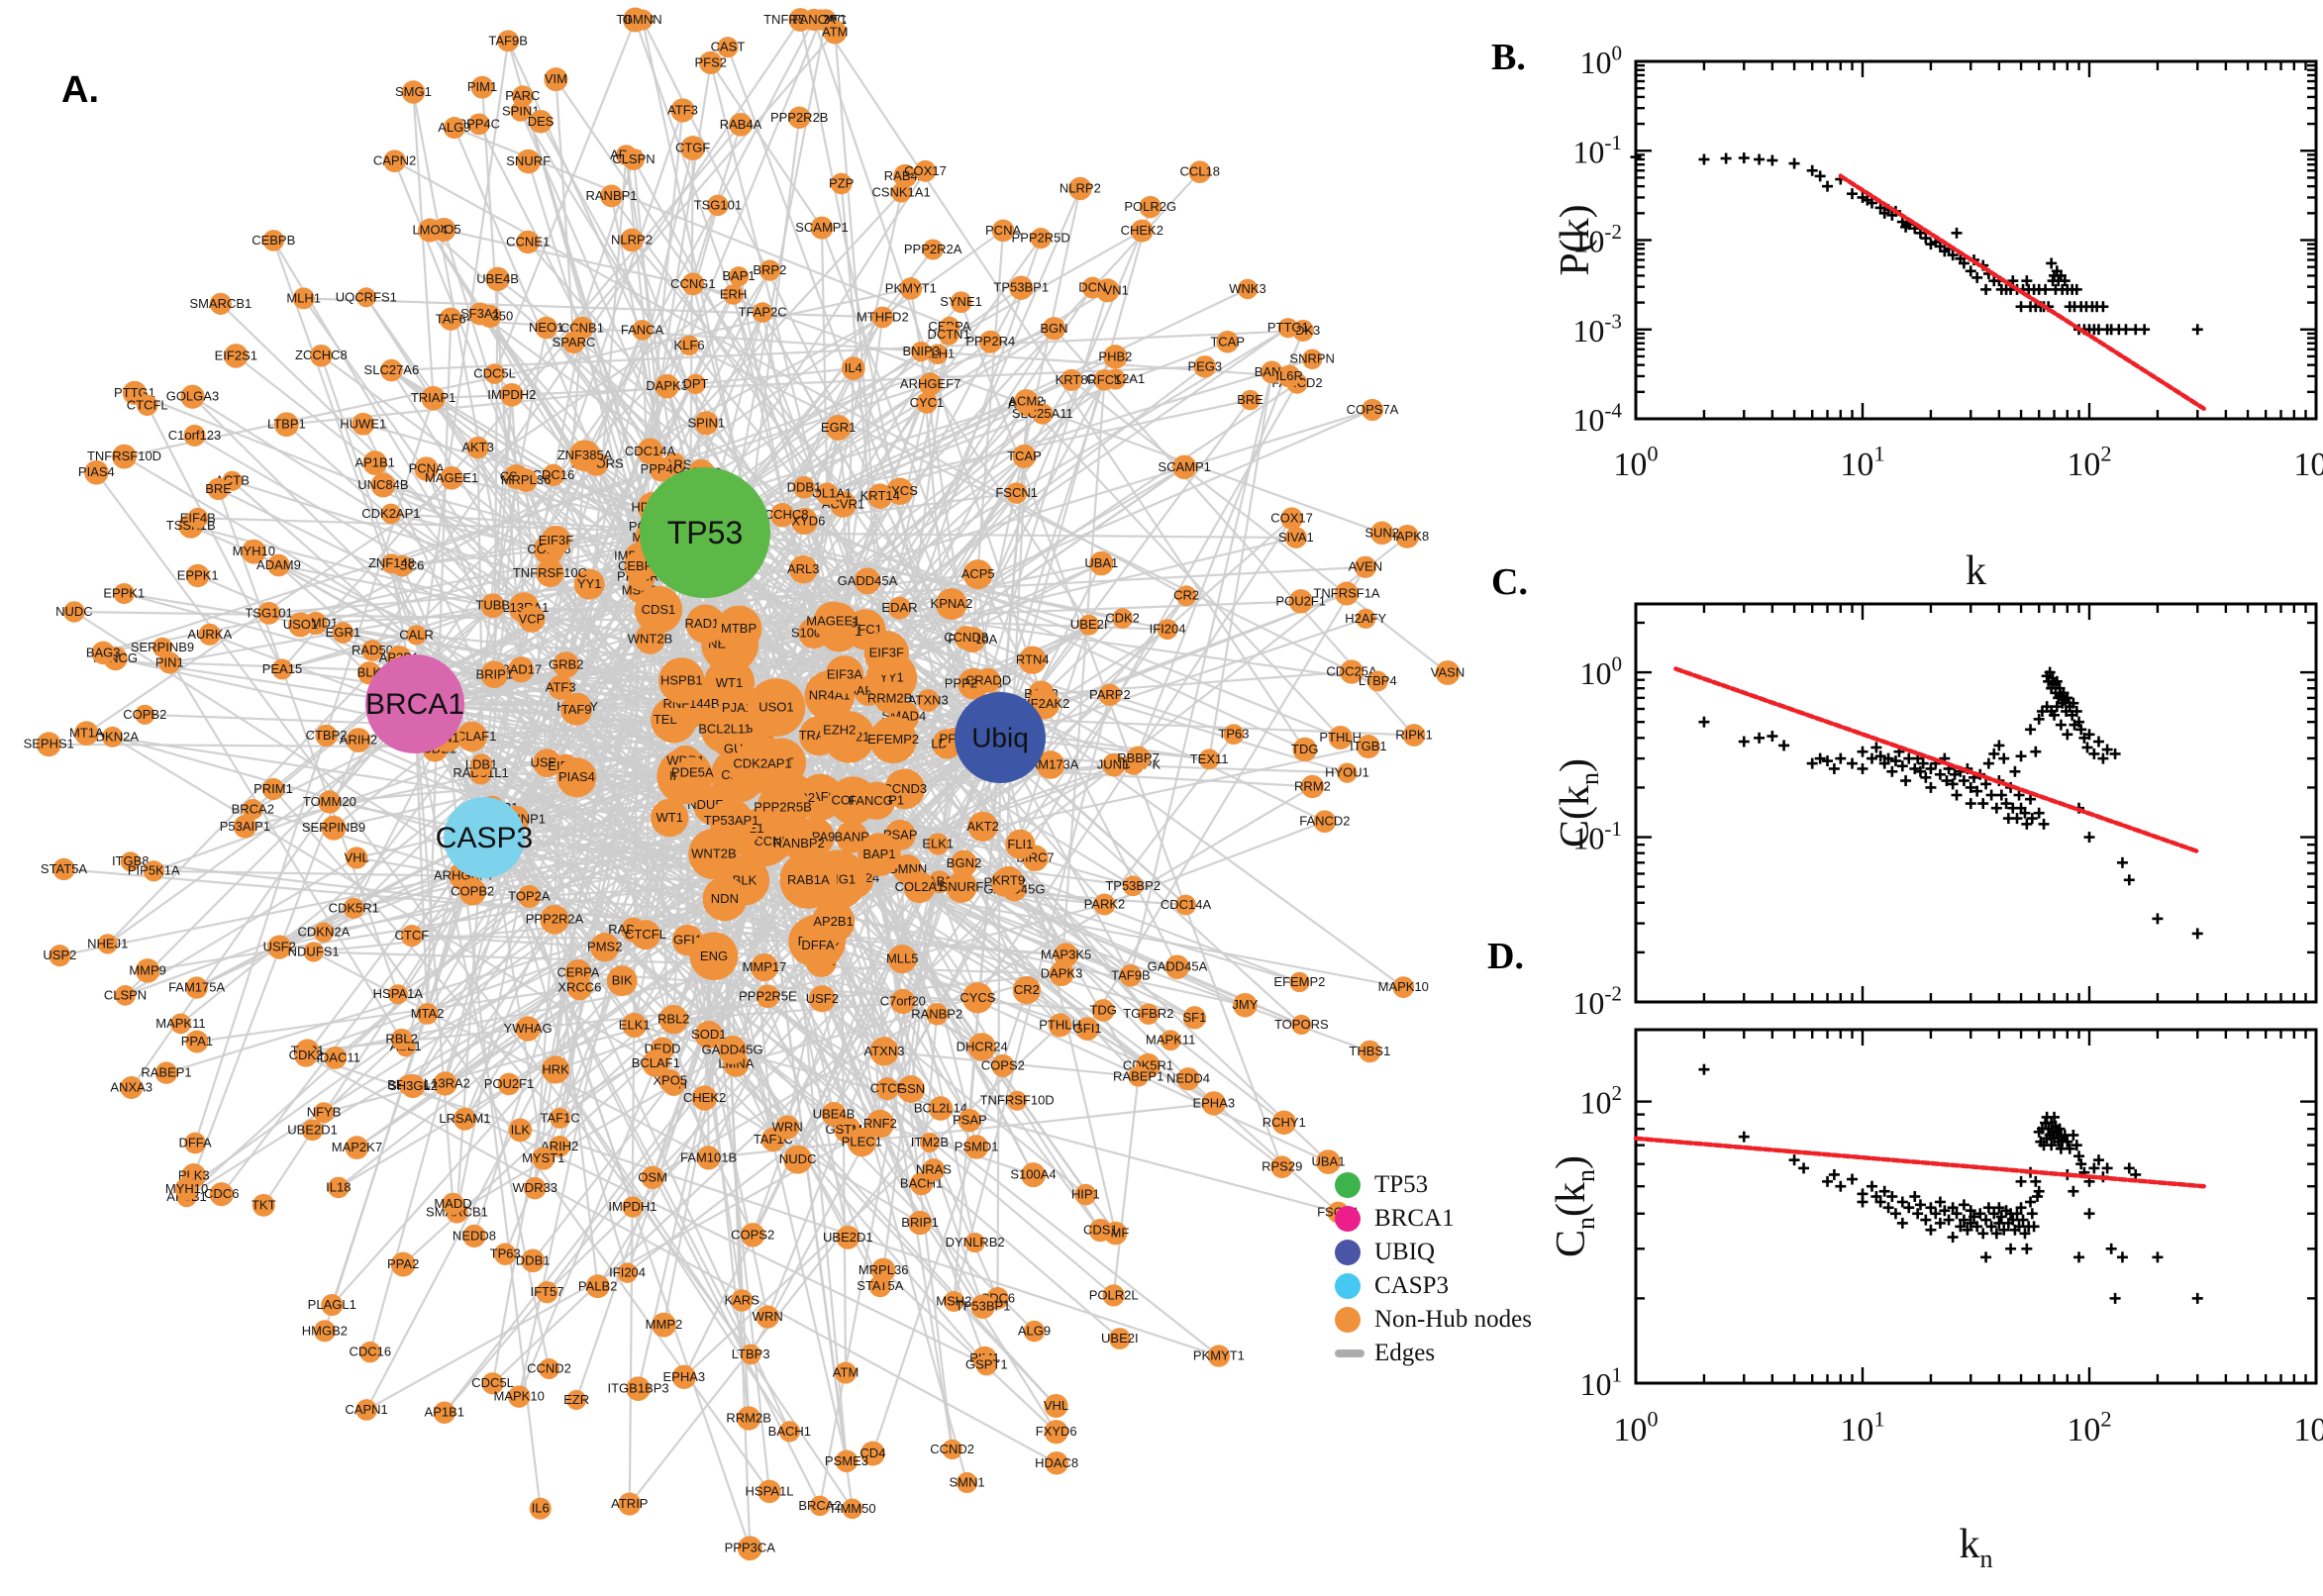 Image resolution: width=2323 pixels, height=1596 pixels. I want to click on network-node: PIN1, so click(169, 662).